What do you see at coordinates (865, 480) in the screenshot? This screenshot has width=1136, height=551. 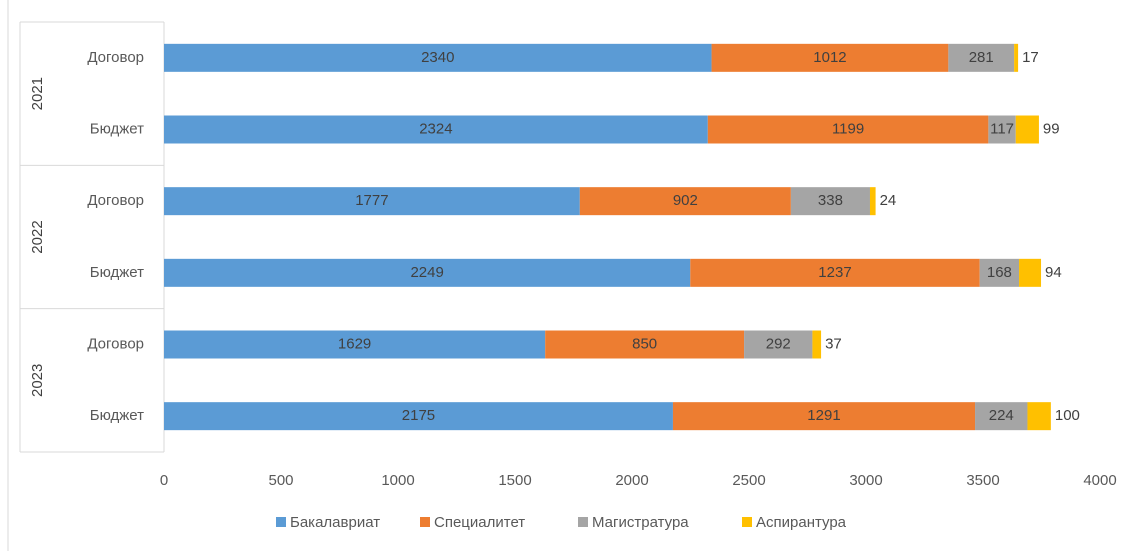 I see `x-tick-label: 3000` at bounding box center [865, 480].